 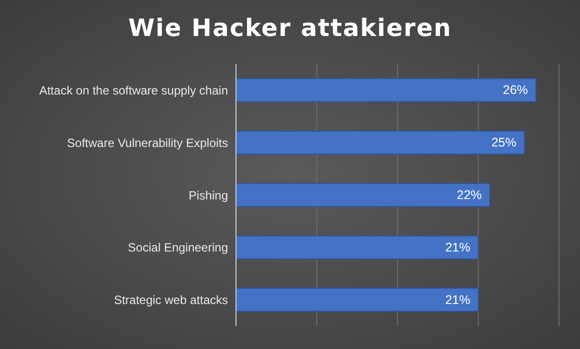 I want to click on chart-title: Wie Hacker attakieren, so click(x=290, y=28).